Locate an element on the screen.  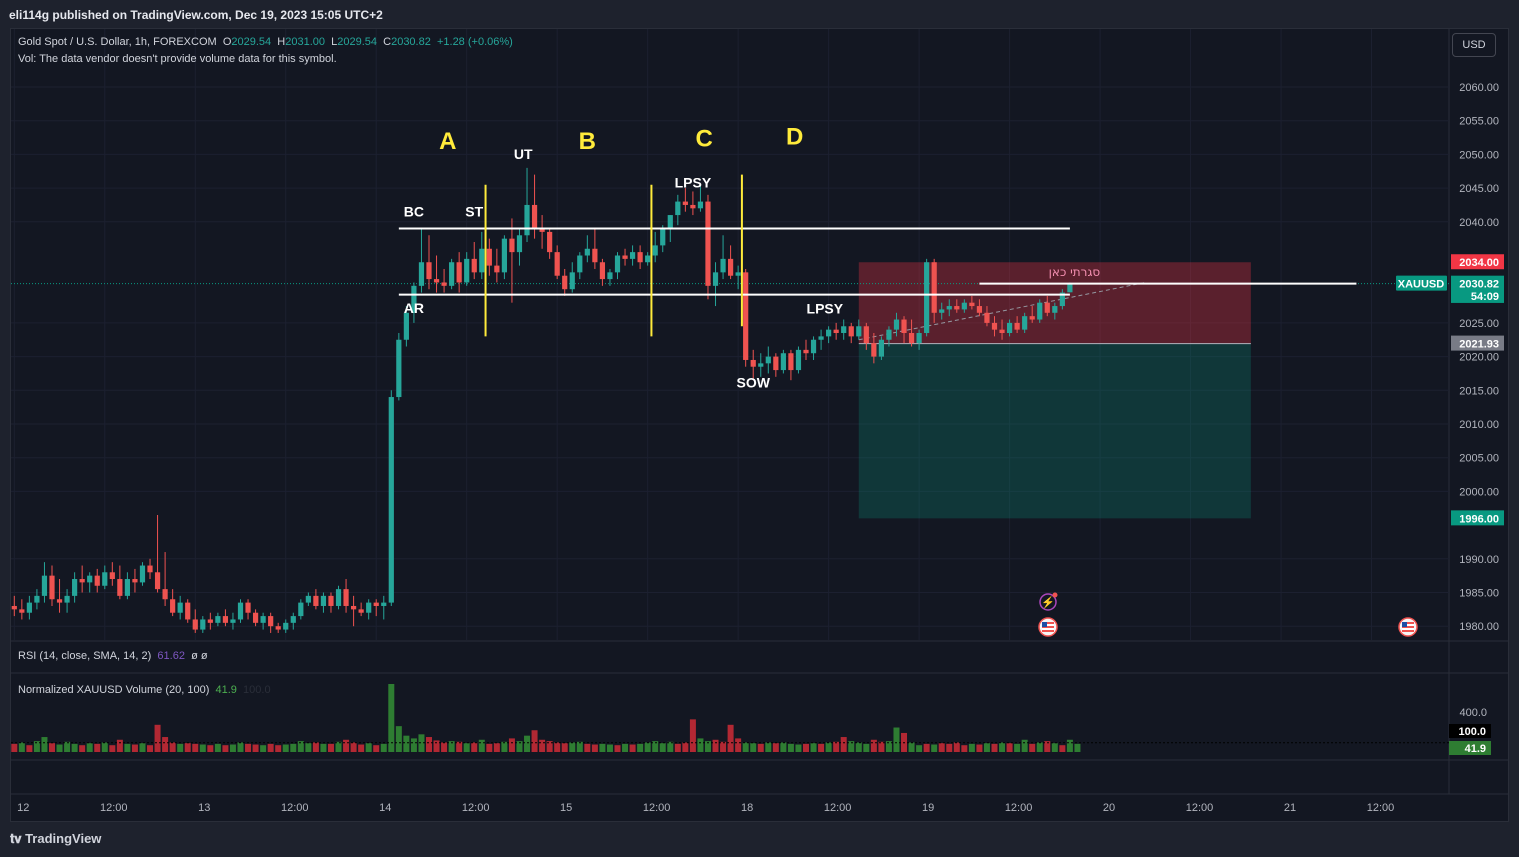
y-tick-label: 1980.00 is located at coordinates (1479, 627).